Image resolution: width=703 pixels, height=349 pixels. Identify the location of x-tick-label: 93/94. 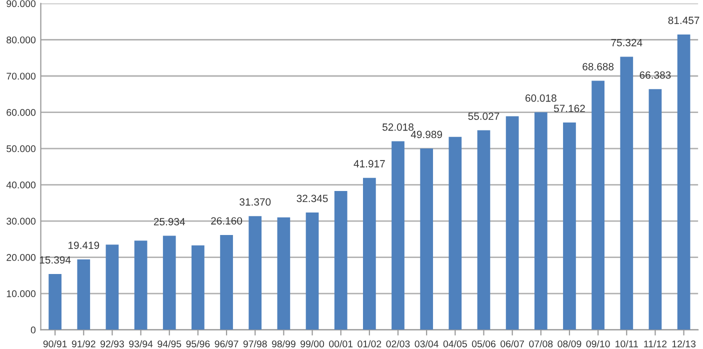
(141, 344).